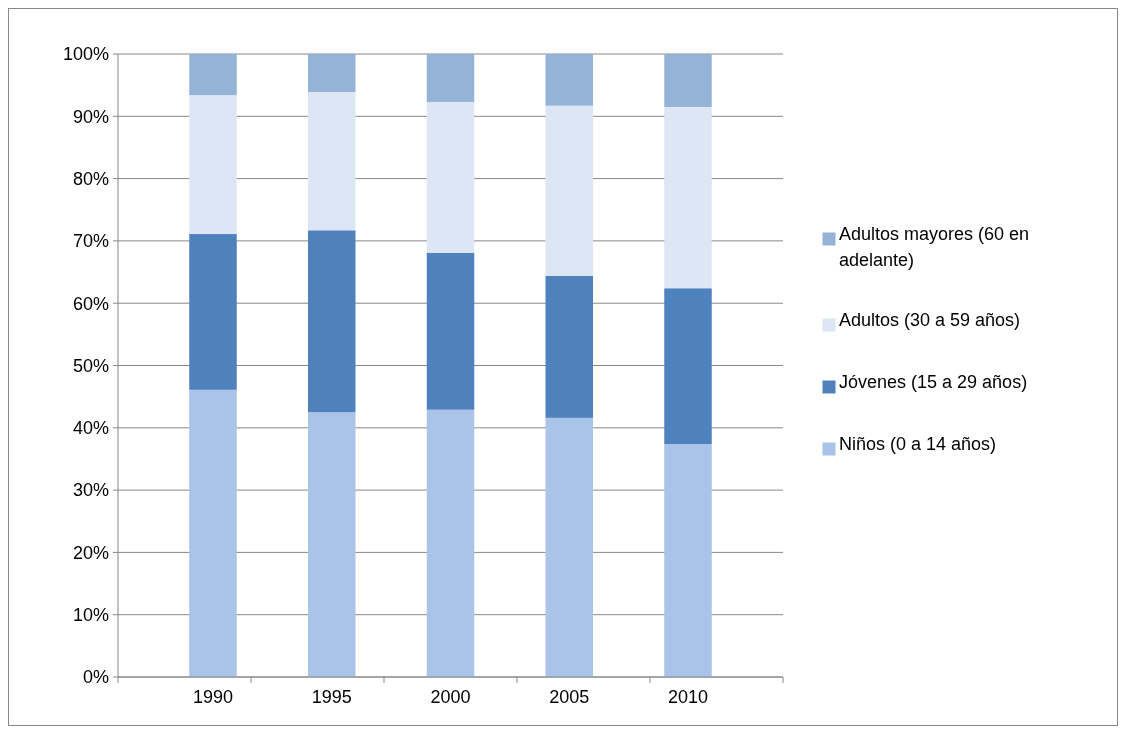 This screenshot has width=1126, height=734. I want to click on x-tick-label: 2005, so click(569, 697).